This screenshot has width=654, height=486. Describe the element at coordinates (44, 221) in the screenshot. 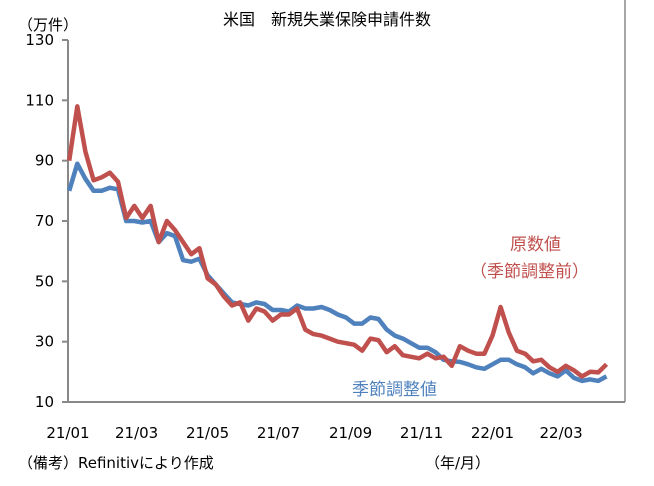

I see `y-tick-label: 70` at that location.